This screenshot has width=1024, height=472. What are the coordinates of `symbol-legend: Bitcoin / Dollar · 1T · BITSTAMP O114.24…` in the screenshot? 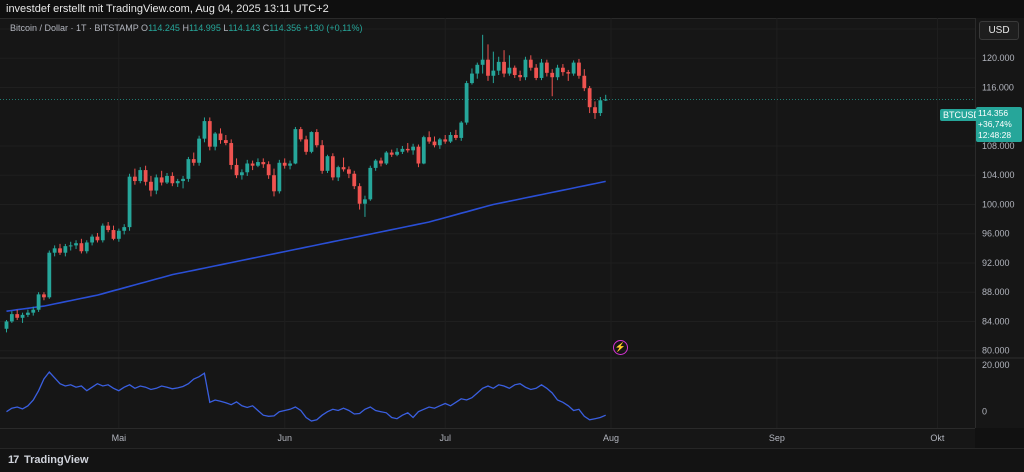 It's located at (186, 28).